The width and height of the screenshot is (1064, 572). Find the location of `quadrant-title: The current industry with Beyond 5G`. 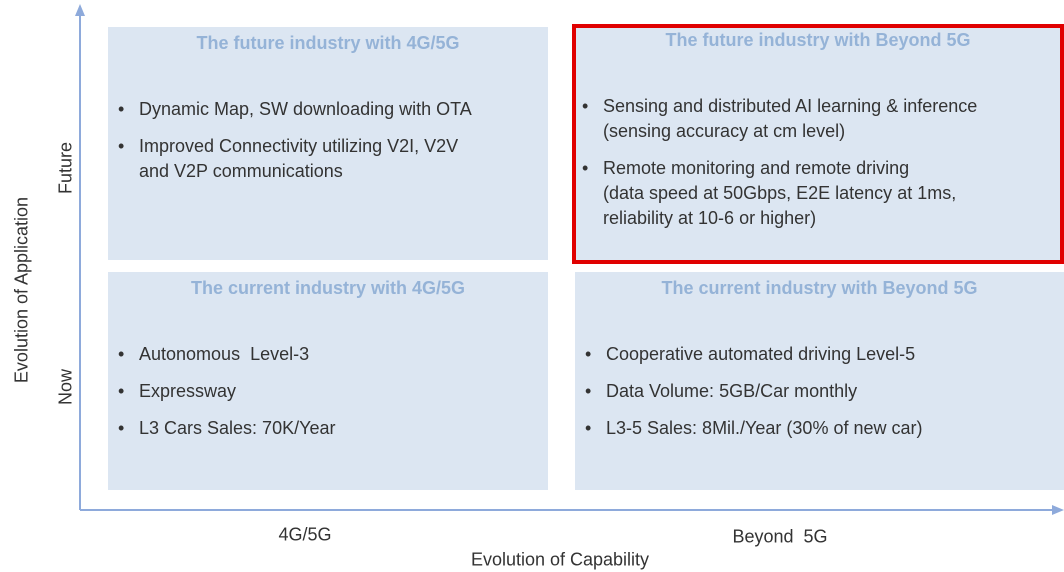

quadrant-title: The current industry with Beyond 5G is located at coordinates (819, 288).